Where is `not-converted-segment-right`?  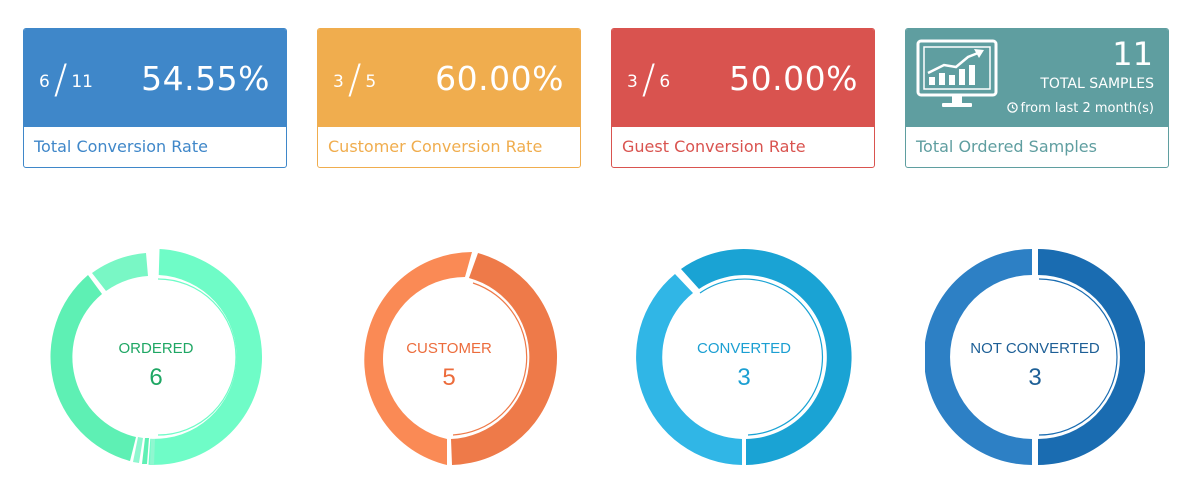 not-converted-segment-right is located at coordinates (1091, 357).